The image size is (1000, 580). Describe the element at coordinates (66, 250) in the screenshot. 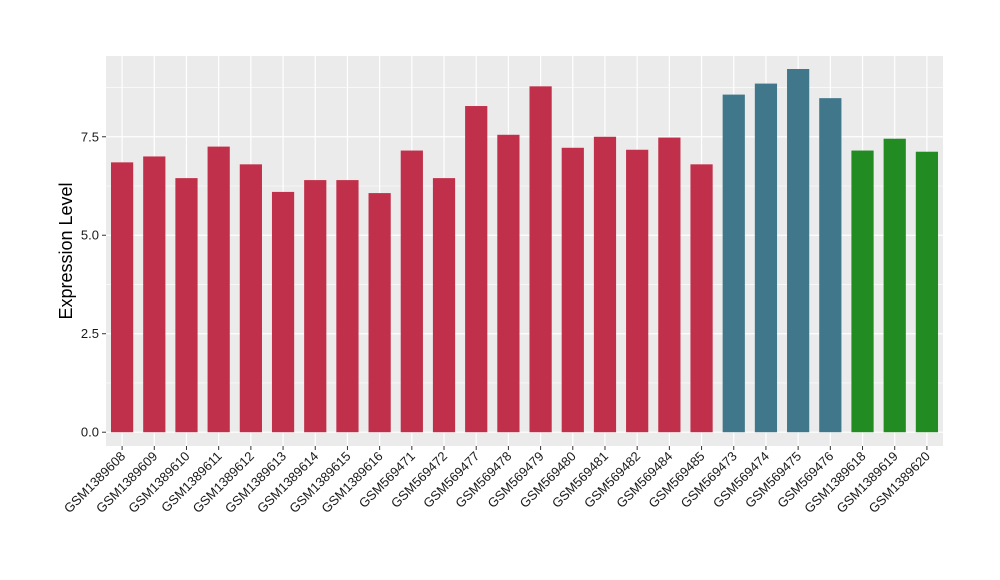

I see `y-axis-title: Expression Level` at that location.